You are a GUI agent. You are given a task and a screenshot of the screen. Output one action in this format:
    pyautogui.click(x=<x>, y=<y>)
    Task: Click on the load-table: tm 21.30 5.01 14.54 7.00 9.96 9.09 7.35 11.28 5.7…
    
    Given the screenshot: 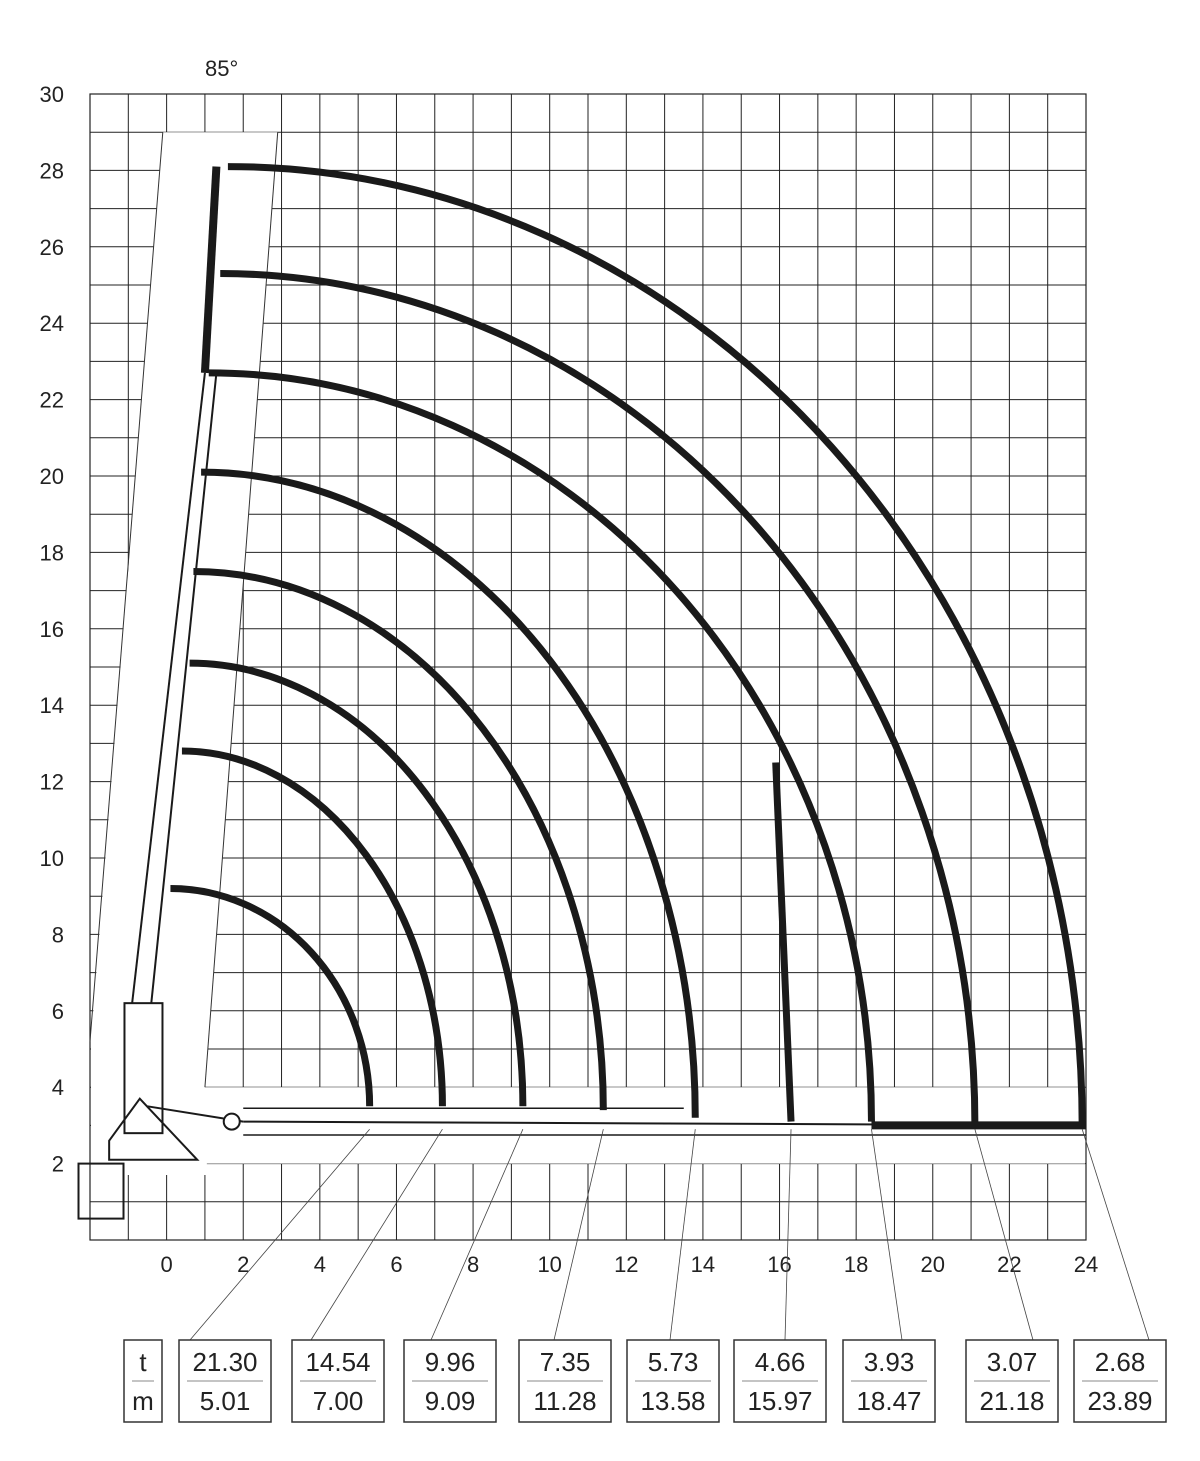 What is the action you would take?
    pyautogui.click(x=645, y=1381)
    